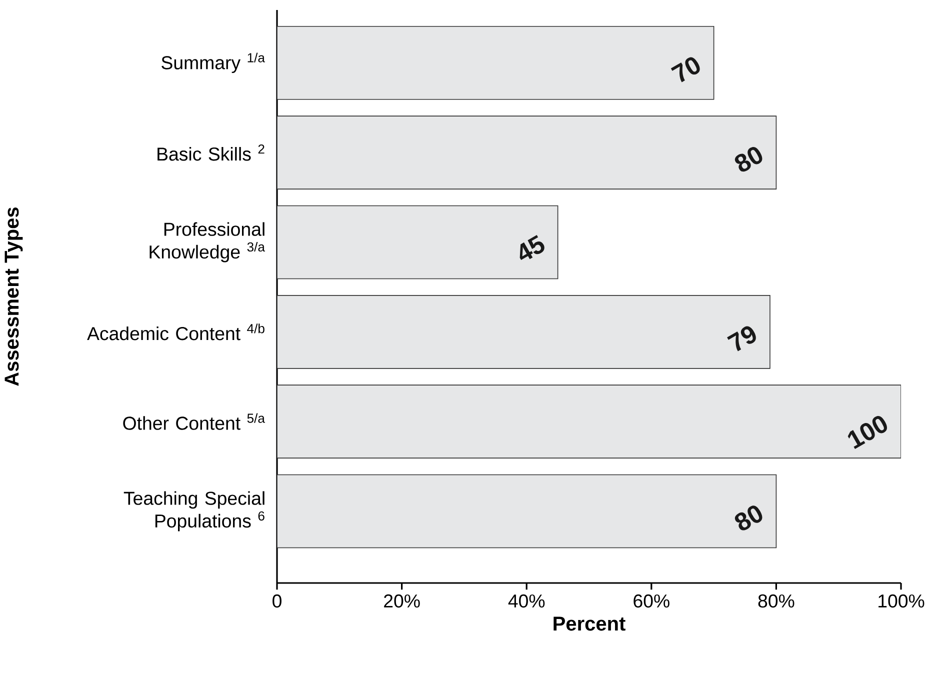 The width and height of the screenshot is (935, 673). What do you see at coordinates (213, 63) in the screenshot?
I see `y-tick-label: Summary $^{1/a}$` at bounding box center [213, 63].